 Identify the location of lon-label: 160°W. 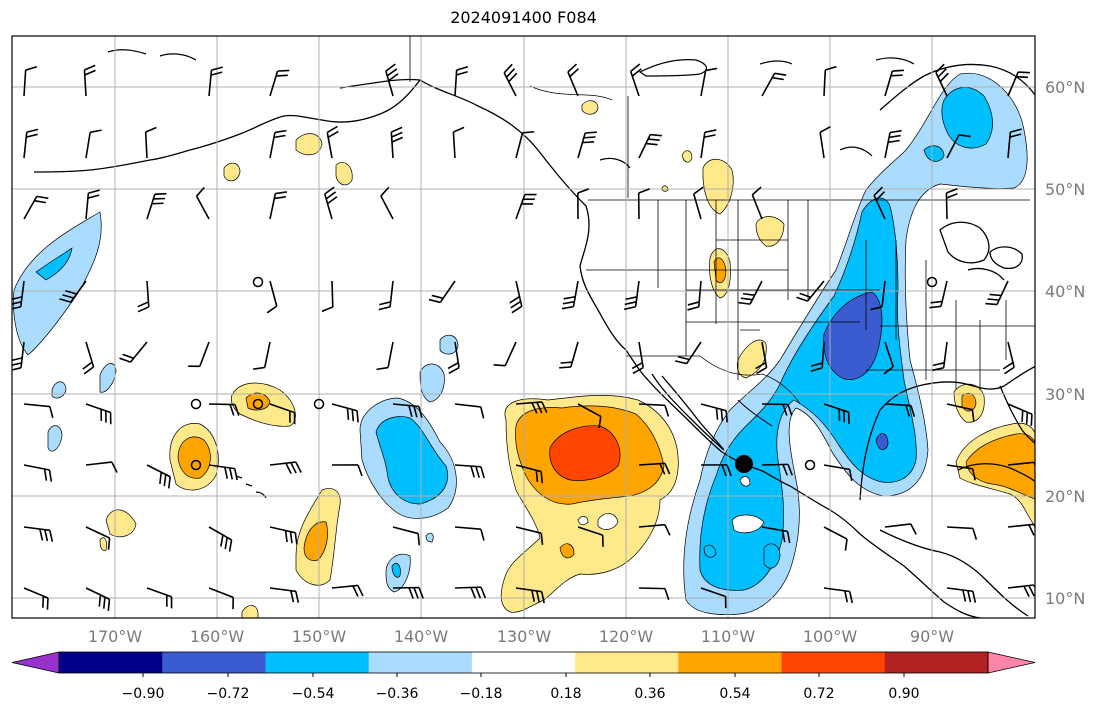
(217, 636).